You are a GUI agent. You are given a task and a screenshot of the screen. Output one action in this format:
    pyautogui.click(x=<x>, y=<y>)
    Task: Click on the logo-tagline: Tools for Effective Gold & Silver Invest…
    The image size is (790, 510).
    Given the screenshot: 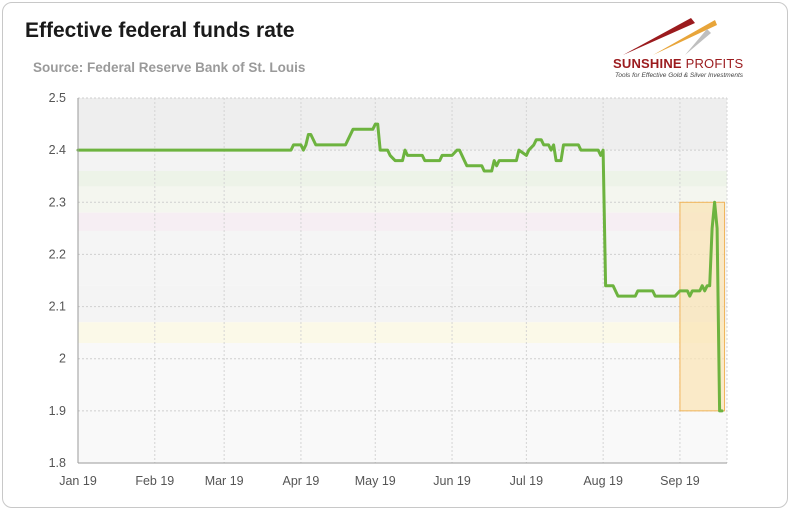 What is the action you would take?
    pyautogui.click(x=679, y=75)
    